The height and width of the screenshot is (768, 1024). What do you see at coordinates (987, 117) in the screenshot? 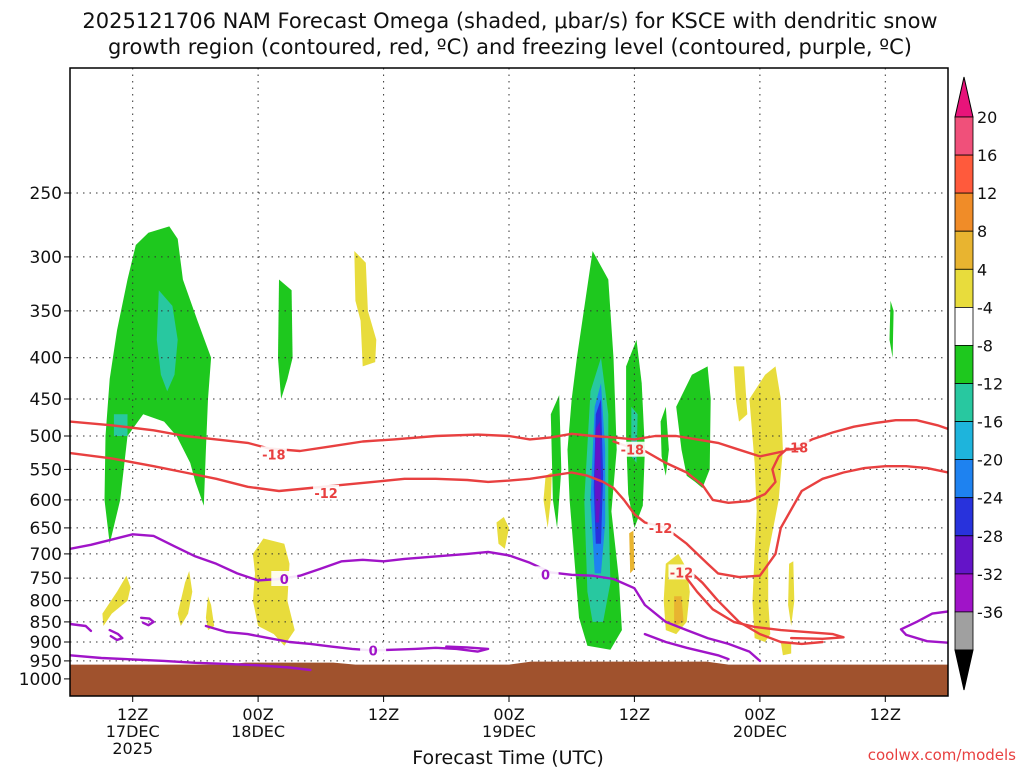
I see `colorbar-label-0: 20` at bounding box center [987, 117].